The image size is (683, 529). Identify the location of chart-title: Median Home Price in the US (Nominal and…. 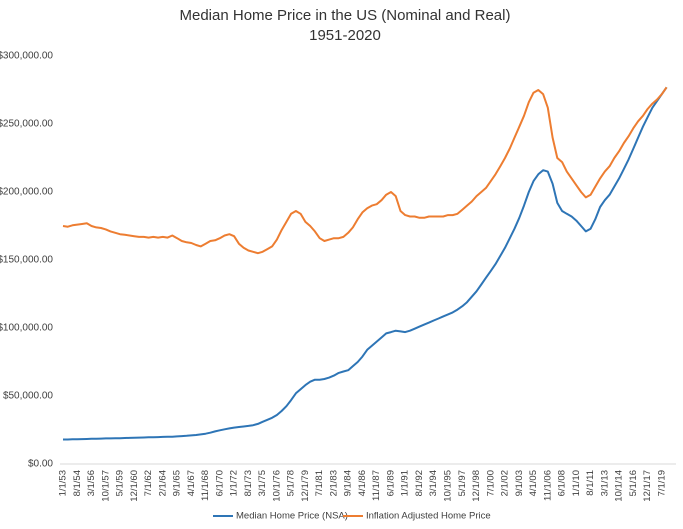
(345, 15).